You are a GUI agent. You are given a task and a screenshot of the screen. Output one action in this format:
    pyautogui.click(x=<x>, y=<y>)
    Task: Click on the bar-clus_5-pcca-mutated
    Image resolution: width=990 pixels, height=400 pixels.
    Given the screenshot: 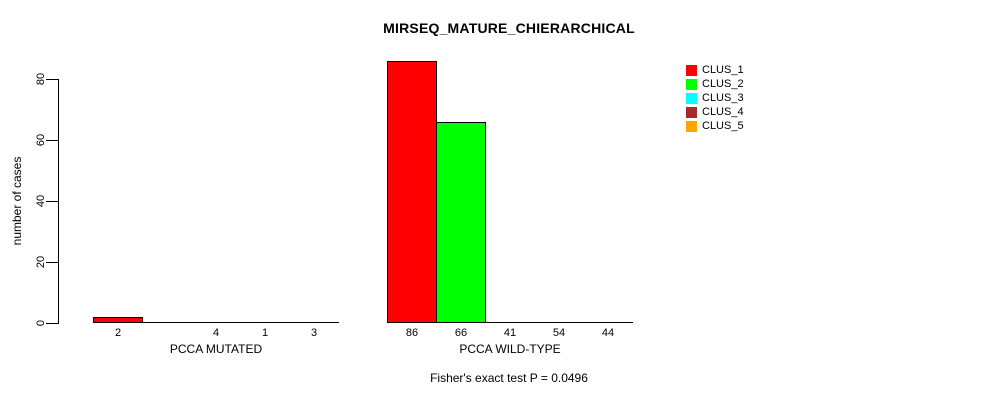 What is the action you would take?
    pyautogui.click(x=314, y=322)
    